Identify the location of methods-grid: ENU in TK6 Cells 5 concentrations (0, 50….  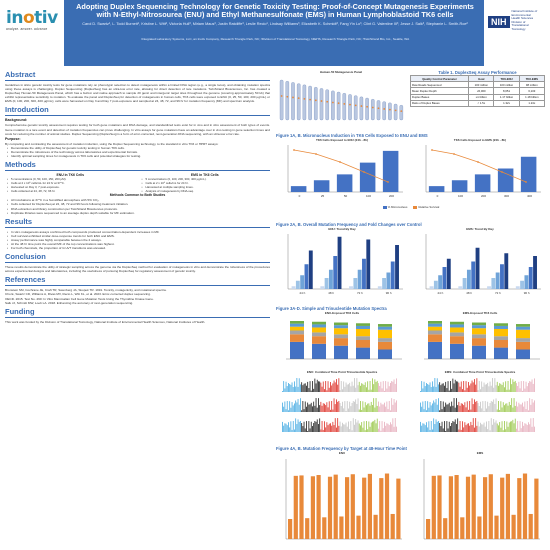
(137, 183).